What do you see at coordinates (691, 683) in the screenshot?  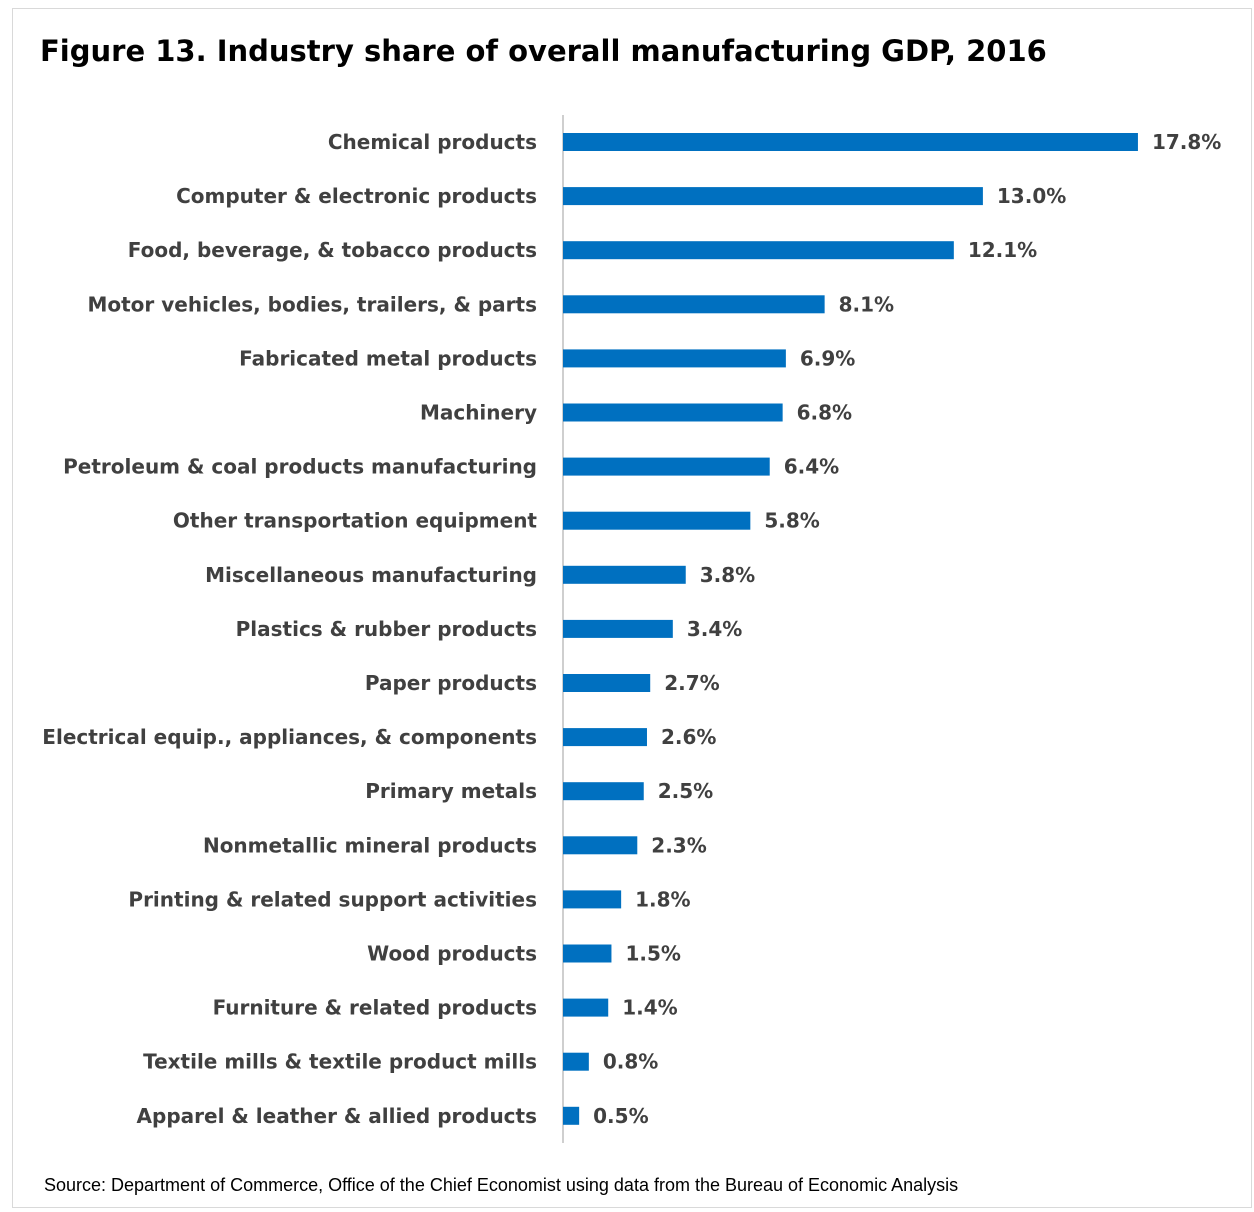 I see `data-label: 2.7%` at bounding box center [691, 683].